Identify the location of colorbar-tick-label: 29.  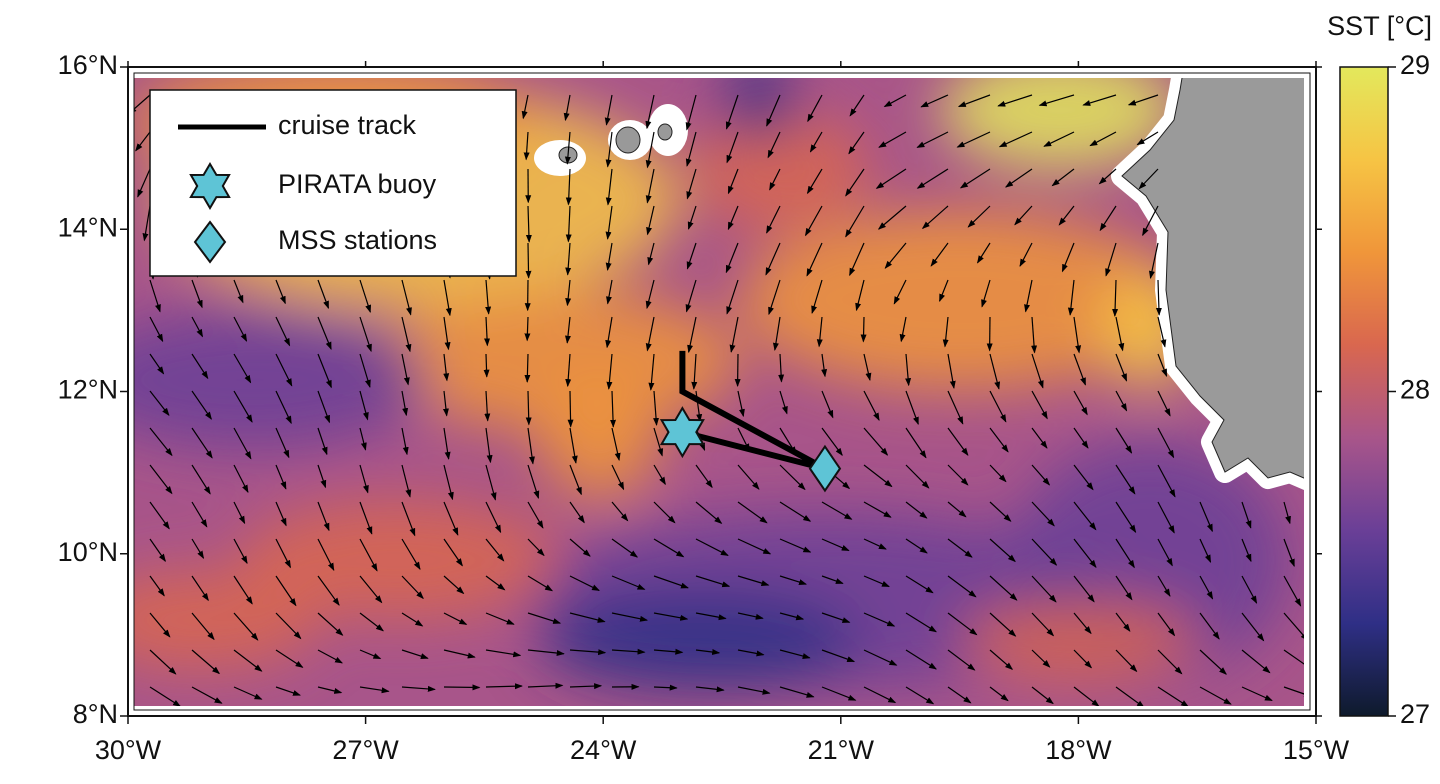
(1415, 65).